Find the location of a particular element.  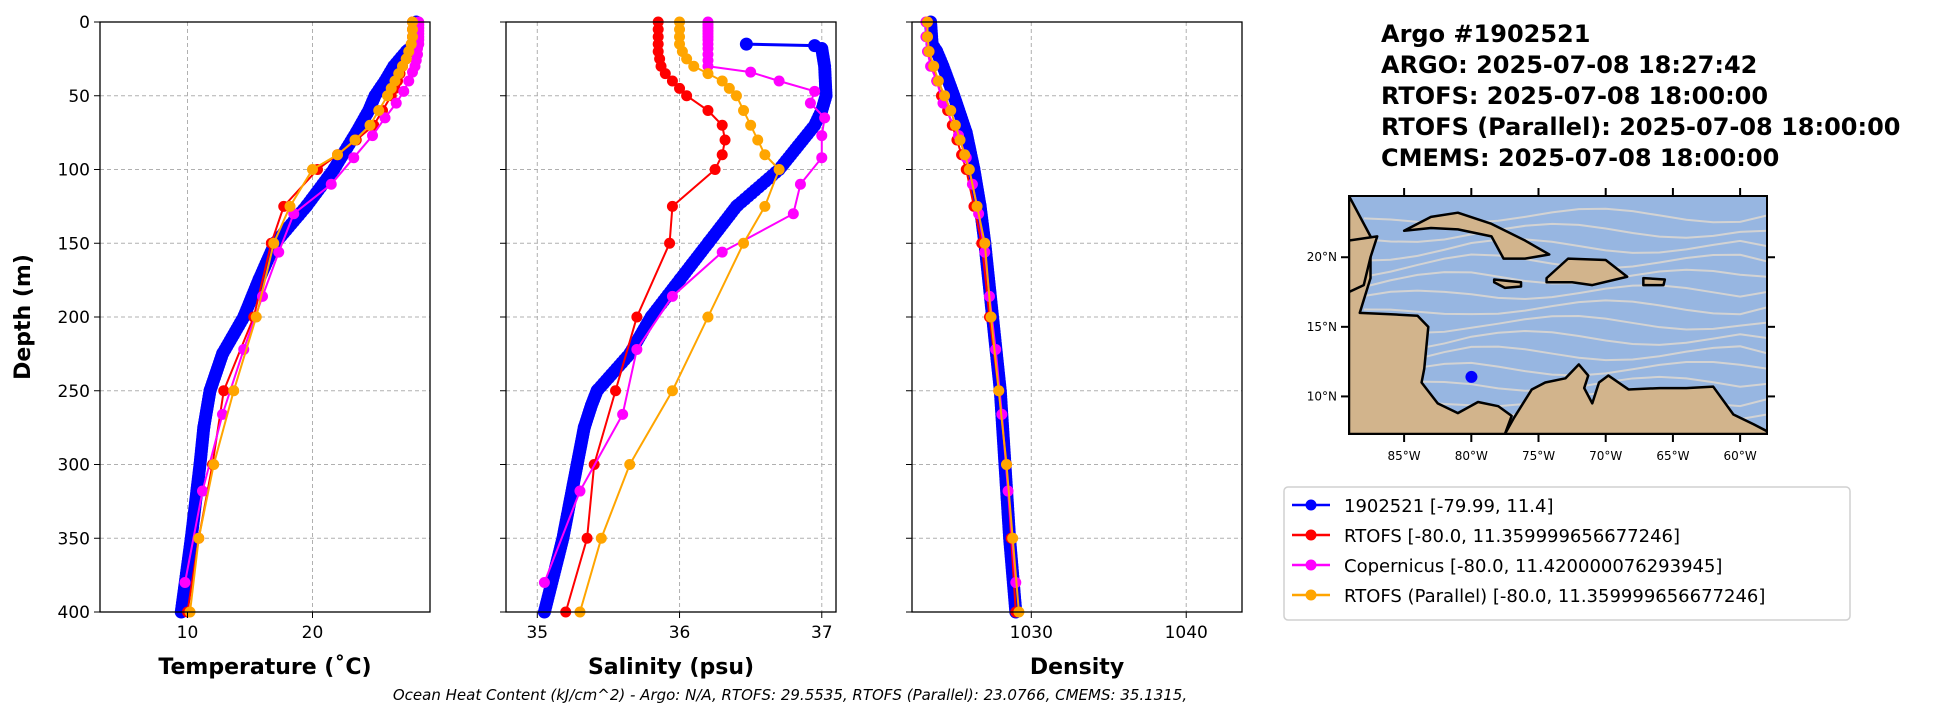

legend-frame is located at coordinates (1567, 553).